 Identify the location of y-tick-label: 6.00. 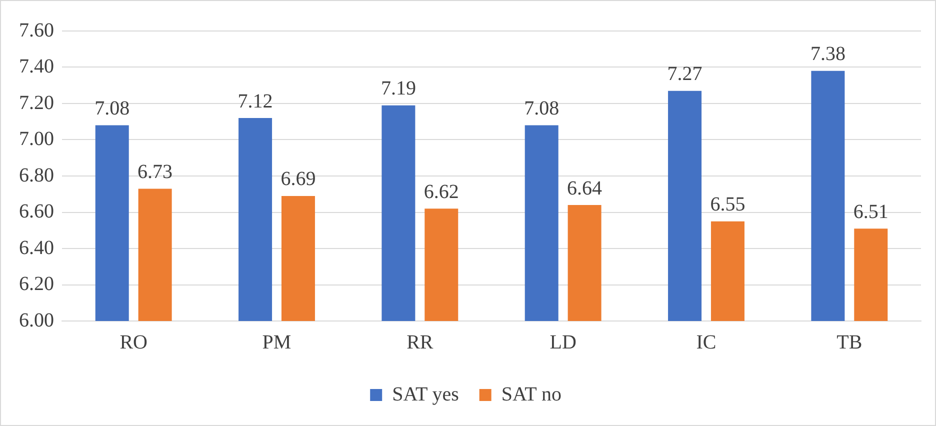
(36, 320).